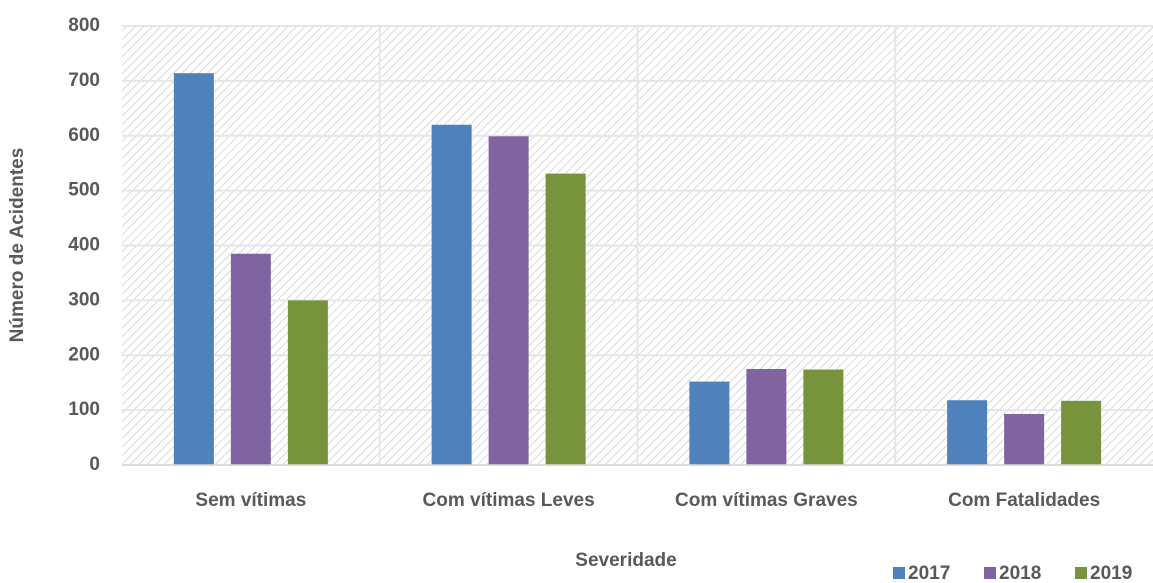 The height and width of the screenshot is (583, 1153). I want to click on y-tick-label: 600, so click(84, 135).